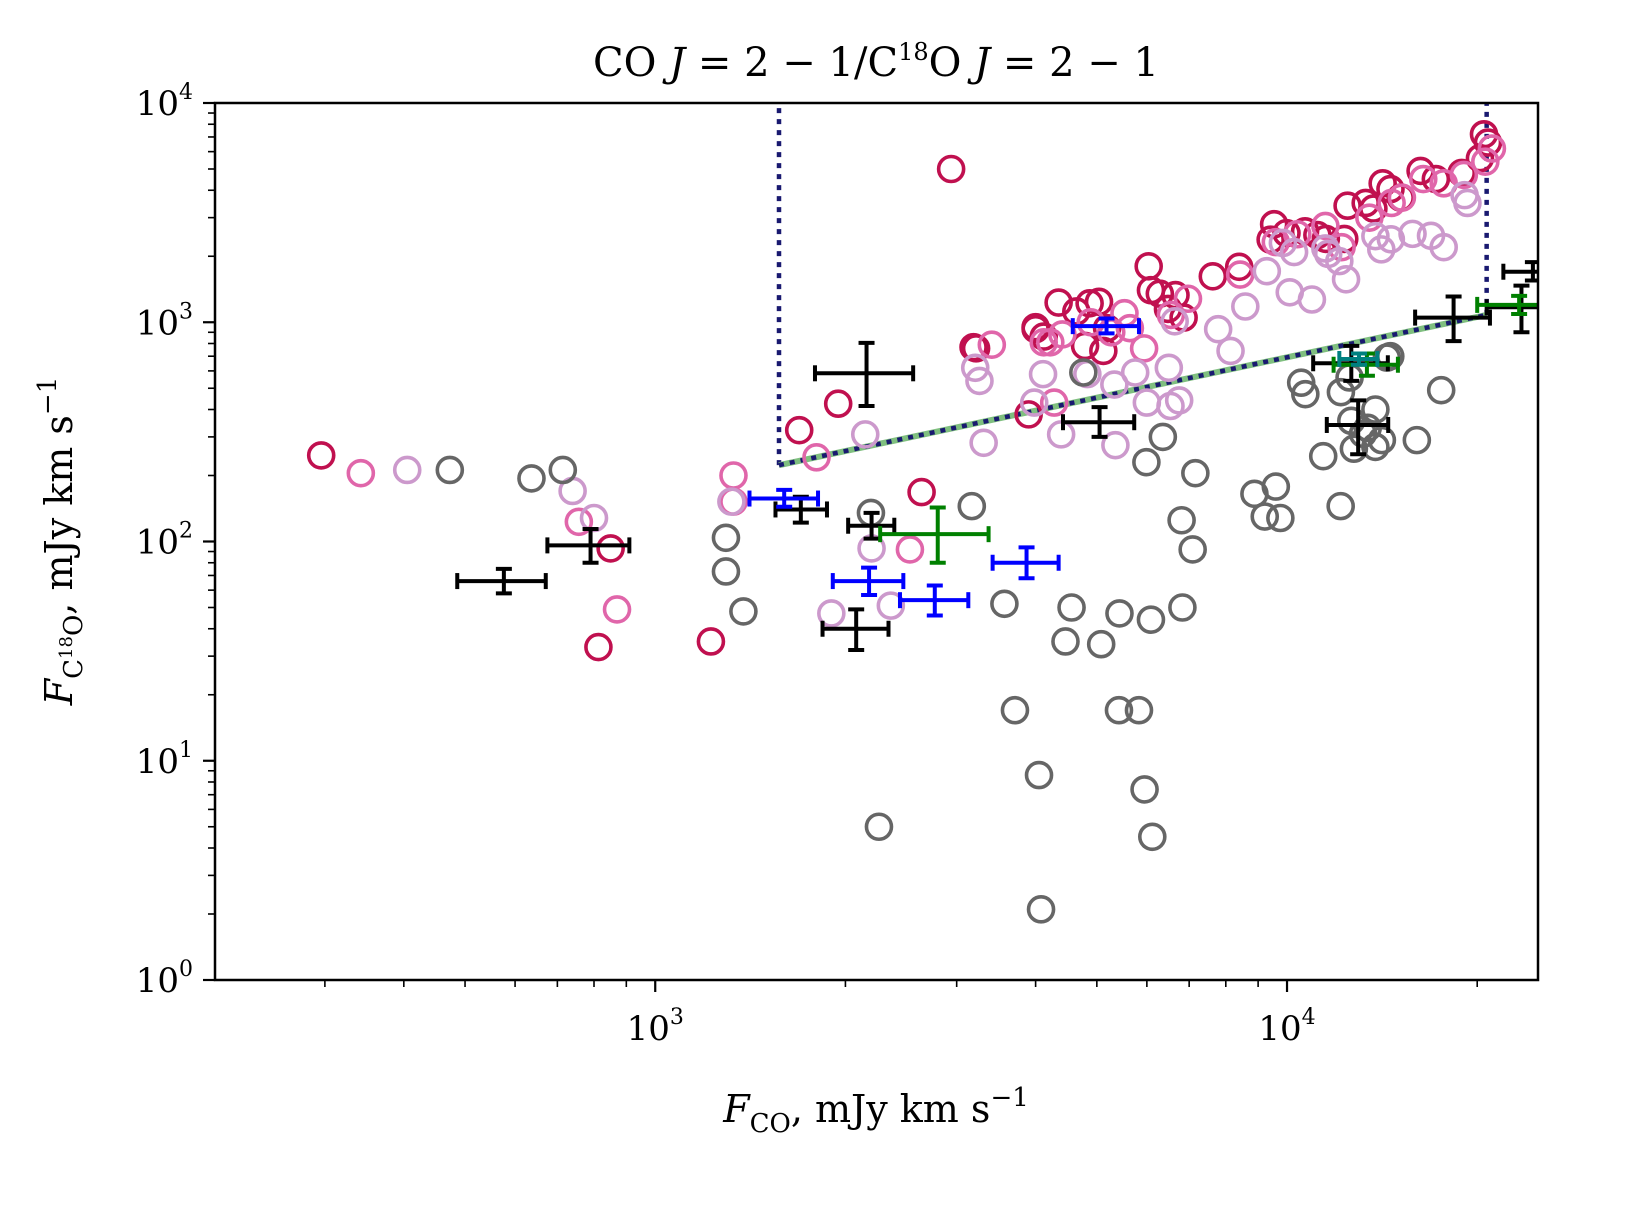 This screenshot has height=1227, width=1651. What do you see at coordinates (74, 625) in the screenshot?
I see `y-label-subscript-o: O` at bounding box center [74, 625].